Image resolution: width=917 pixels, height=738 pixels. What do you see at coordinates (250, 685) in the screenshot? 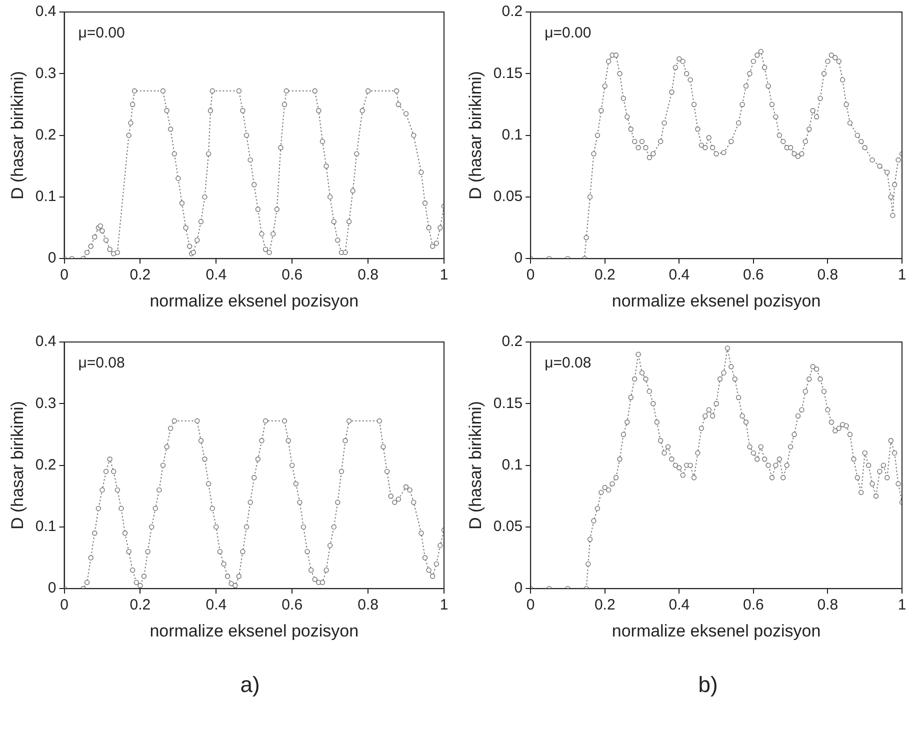
I see `text: a)` at bounding box center [250, 685].